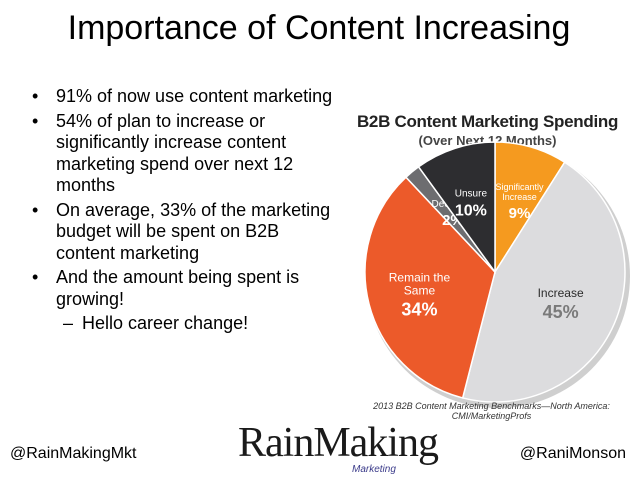 This screenshot has width=638, height=479. What do you see at coordinates (520, 213) in the screenshot?
I see `slice-value-significantly-increase: 9%` at bounding box center [520, 213].